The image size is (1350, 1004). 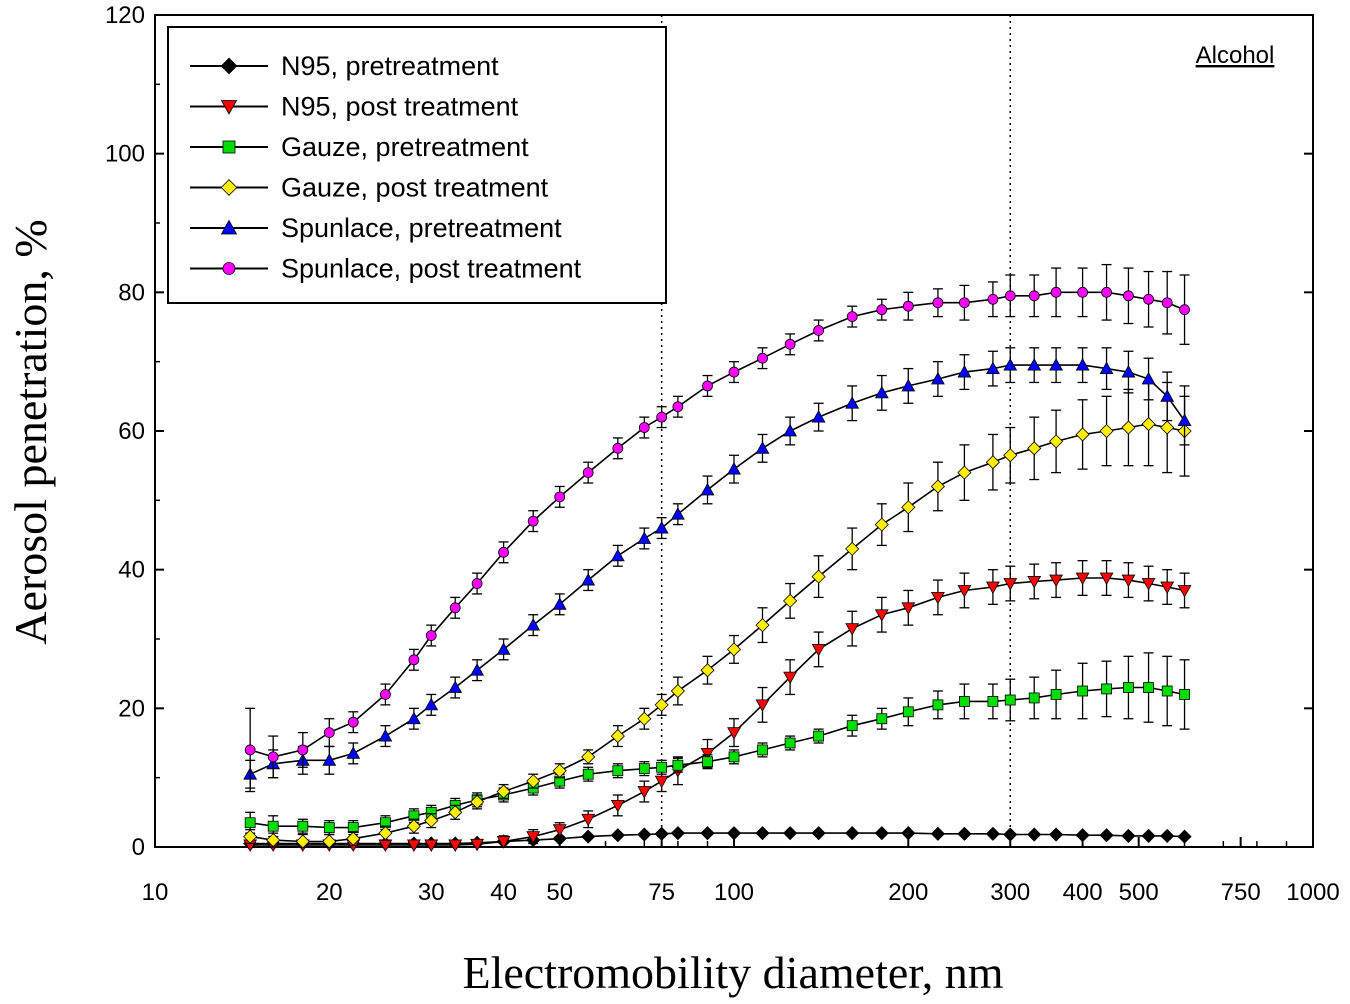 What do you see at coordinates (354, 107) in the screenshot?
I see `legend-item: N95, post treatment` at bounding box center [354, 107].